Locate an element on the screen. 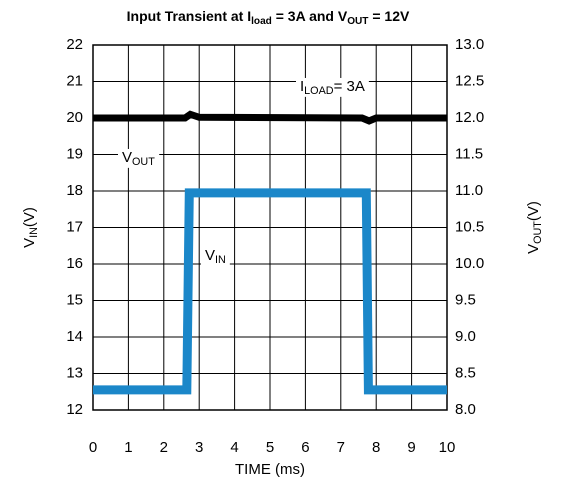 Image resolution: width=566 pixels, height=491 pixels. x-tick-label: 9 is located at coordinates (411, 447).